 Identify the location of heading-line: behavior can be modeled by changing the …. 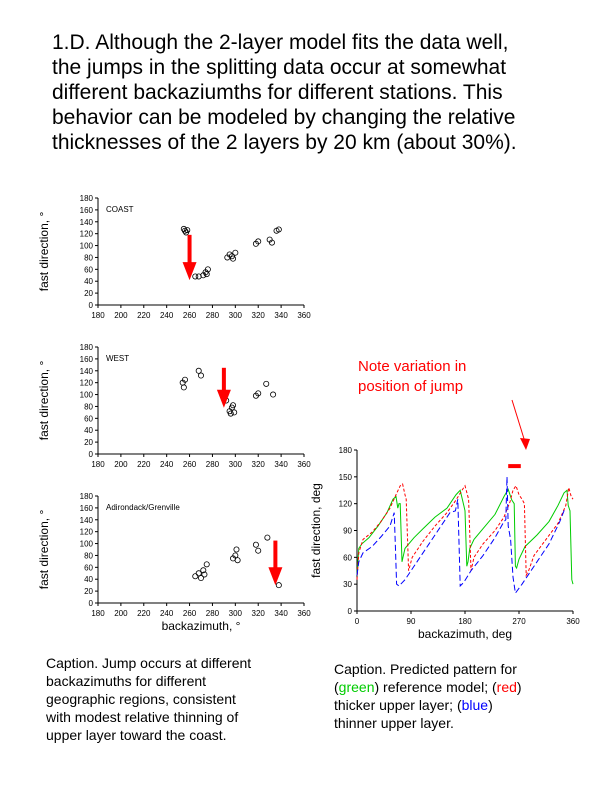
(284, 117).